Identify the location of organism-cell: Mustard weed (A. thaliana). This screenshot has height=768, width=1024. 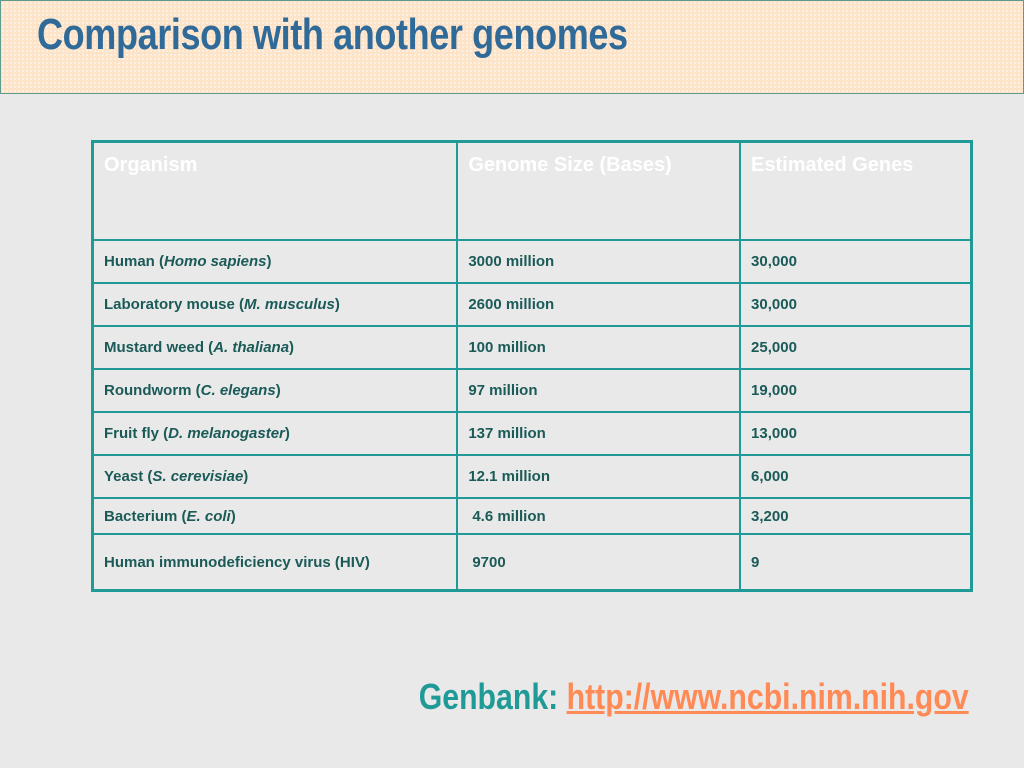
(275, 347).